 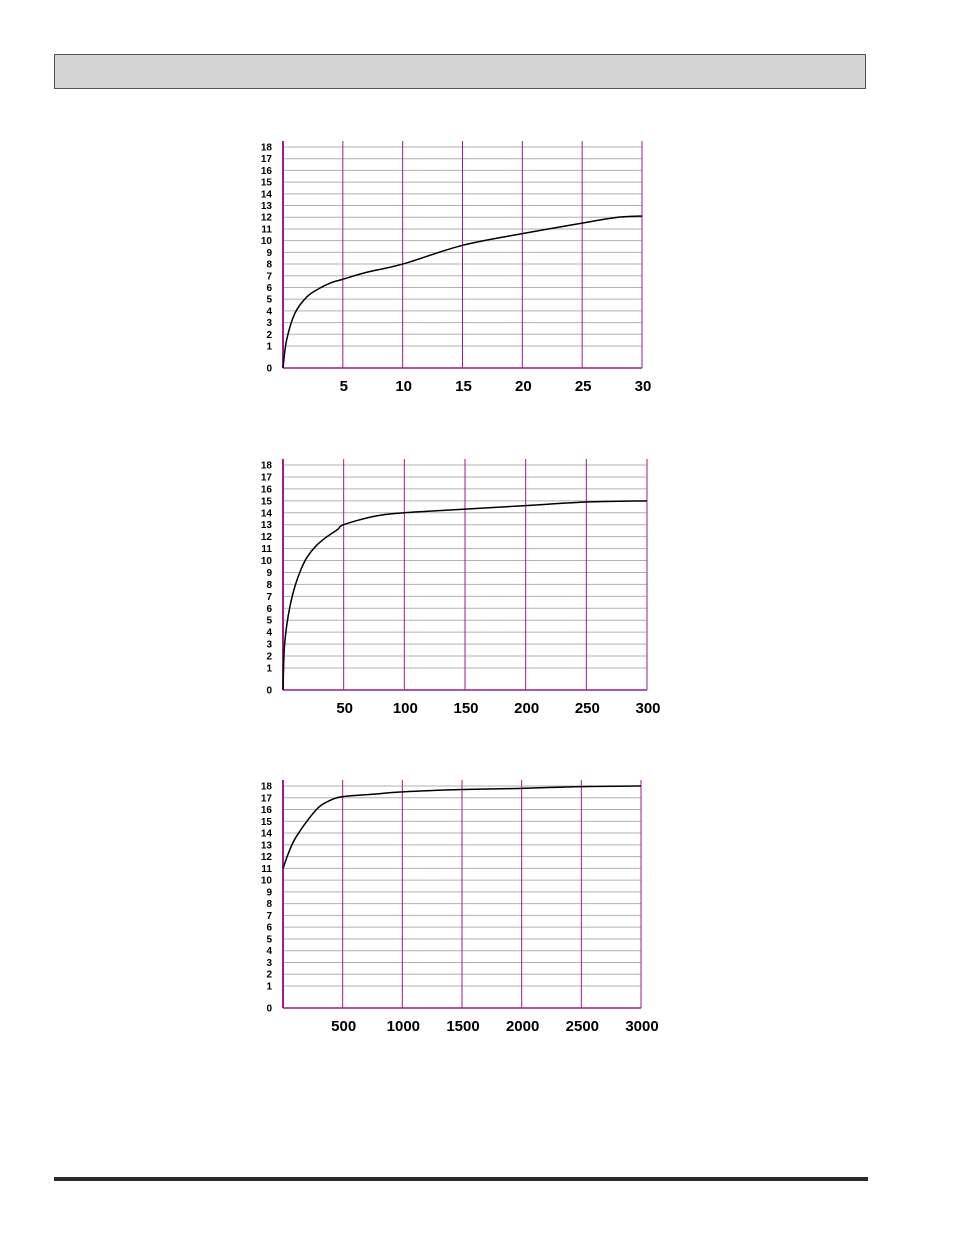 I want to click on x-tick-label: 1500, so click(x=462, y=1026).